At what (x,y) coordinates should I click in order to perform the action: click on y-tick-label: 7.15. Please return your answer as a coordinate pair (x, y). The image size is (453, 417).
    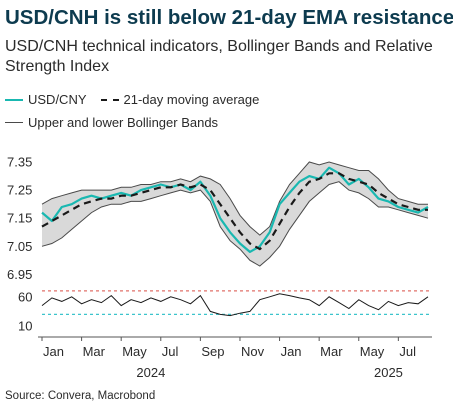
    Looking at the image, I should click on (19, 218).